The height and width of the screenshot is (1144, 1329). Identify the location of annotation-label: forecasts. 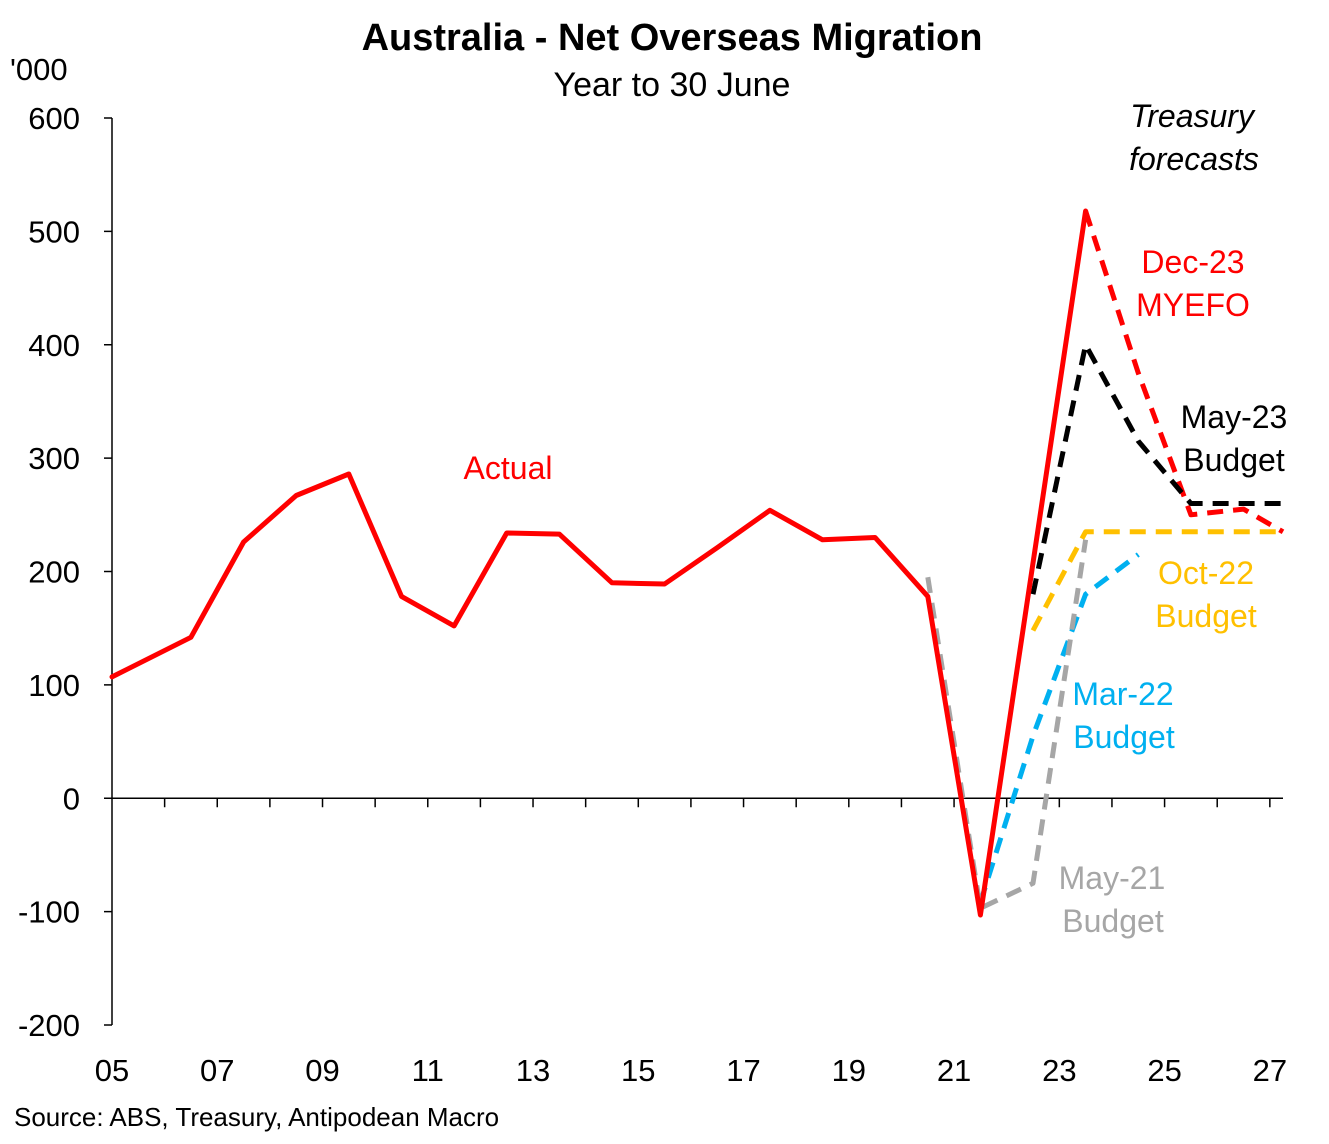
(1194, 159).